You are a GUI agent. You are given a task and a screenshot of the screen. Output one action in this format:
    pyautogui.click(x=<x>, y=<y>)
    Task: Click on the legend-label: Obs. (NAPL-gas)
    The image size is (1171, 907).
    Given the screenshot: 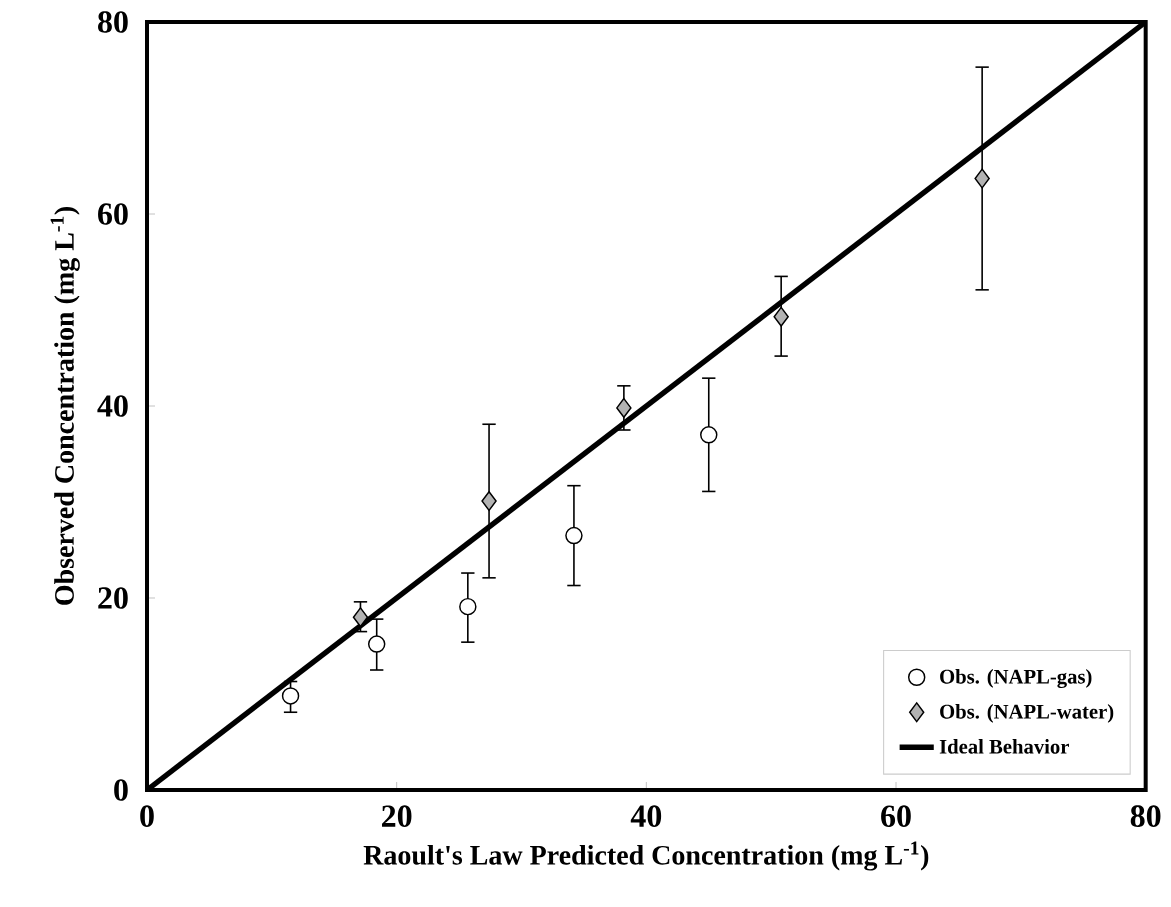 What is the action you would take?
    pyautogui.click(x=1016, y=678)
    